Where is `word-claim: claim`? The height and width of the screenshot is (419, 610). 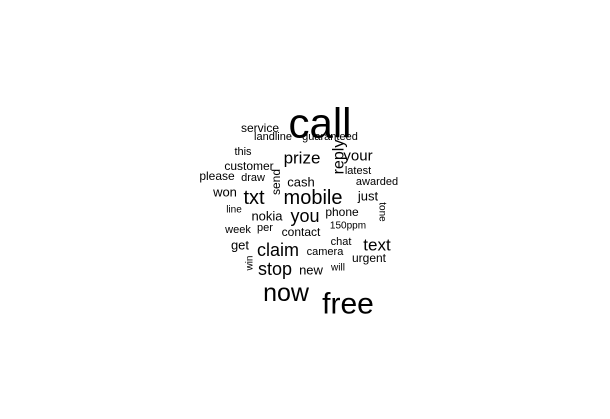 word-claim: claim is located at coordinates (278, 250).